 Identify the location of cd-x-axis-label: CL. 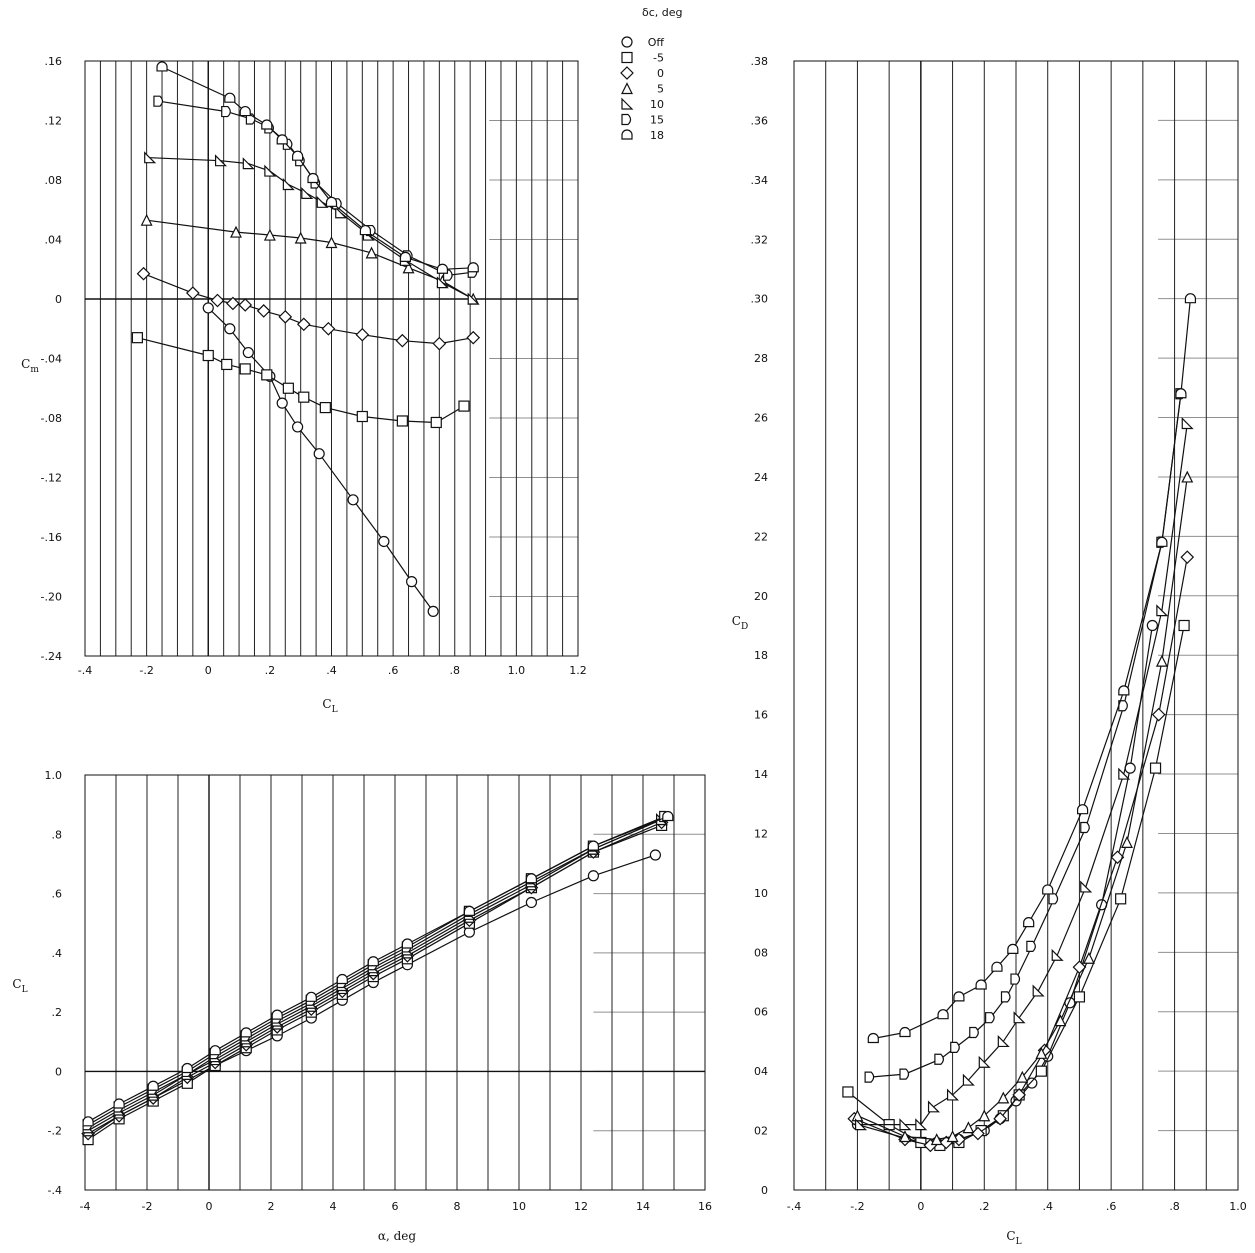
(1013, 1238).